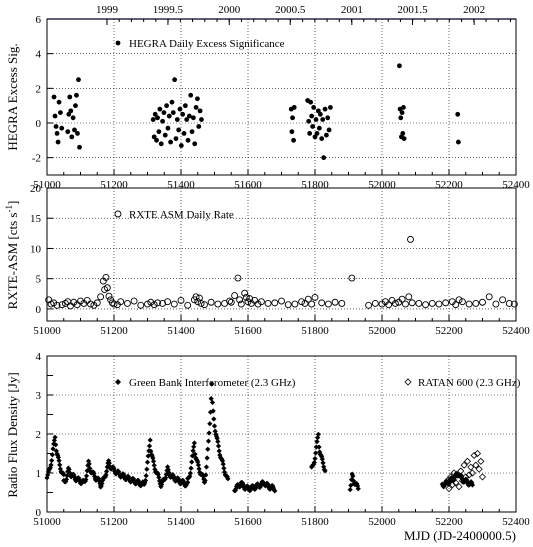 Image resolution: width=533 pixels, height=547 pixels. What do you see at coordinates (36, 159) in the screenshot?
I see `y-tick-label: -2` at bounding box center [36, 159].